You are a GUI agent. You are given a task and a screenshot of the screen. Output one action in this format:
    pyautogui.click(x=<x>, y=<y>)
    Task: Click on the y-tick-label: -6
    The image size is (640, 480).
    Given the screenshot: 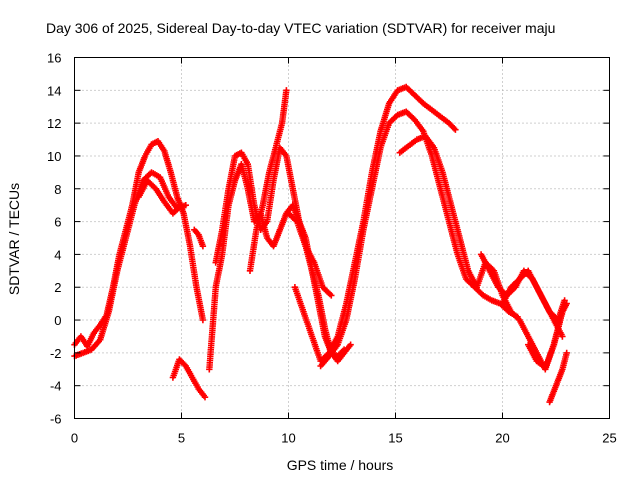 What is the action you would take?
    pyautogui.click(x=56, y=419)
    